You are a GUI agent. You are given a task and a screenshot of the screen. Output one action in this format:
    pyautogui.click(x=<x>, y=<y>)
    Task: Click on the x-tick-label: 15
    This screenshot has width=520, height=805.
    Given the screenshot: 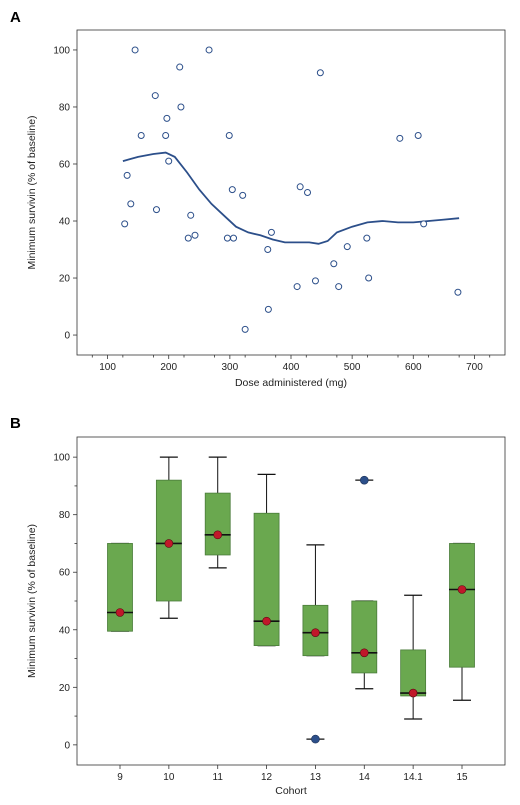 What is the action you would take?
    pyautogui.click(x=462, y=777)
    